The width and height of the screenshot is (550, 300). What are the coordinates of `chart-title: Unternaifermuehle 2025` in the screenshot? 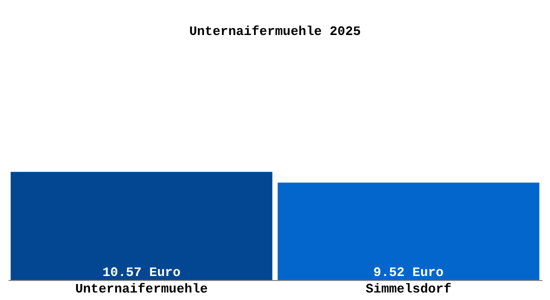 It's located at (275, 31).